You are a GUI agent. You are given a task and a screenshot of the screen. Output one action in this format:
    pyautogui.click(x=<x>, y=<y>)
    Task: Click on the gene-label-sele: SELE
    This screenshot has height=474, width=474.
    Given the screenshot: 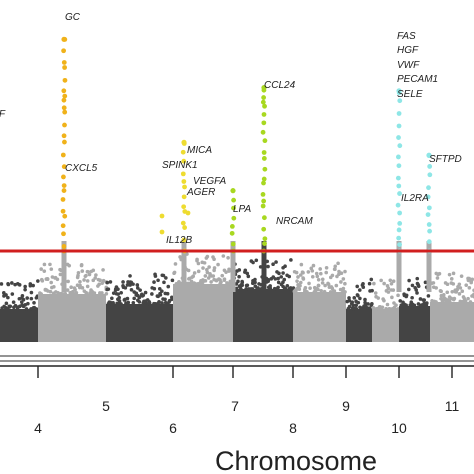 What is the action you would take?
    pyautogui.click(x=410, y=94)
    